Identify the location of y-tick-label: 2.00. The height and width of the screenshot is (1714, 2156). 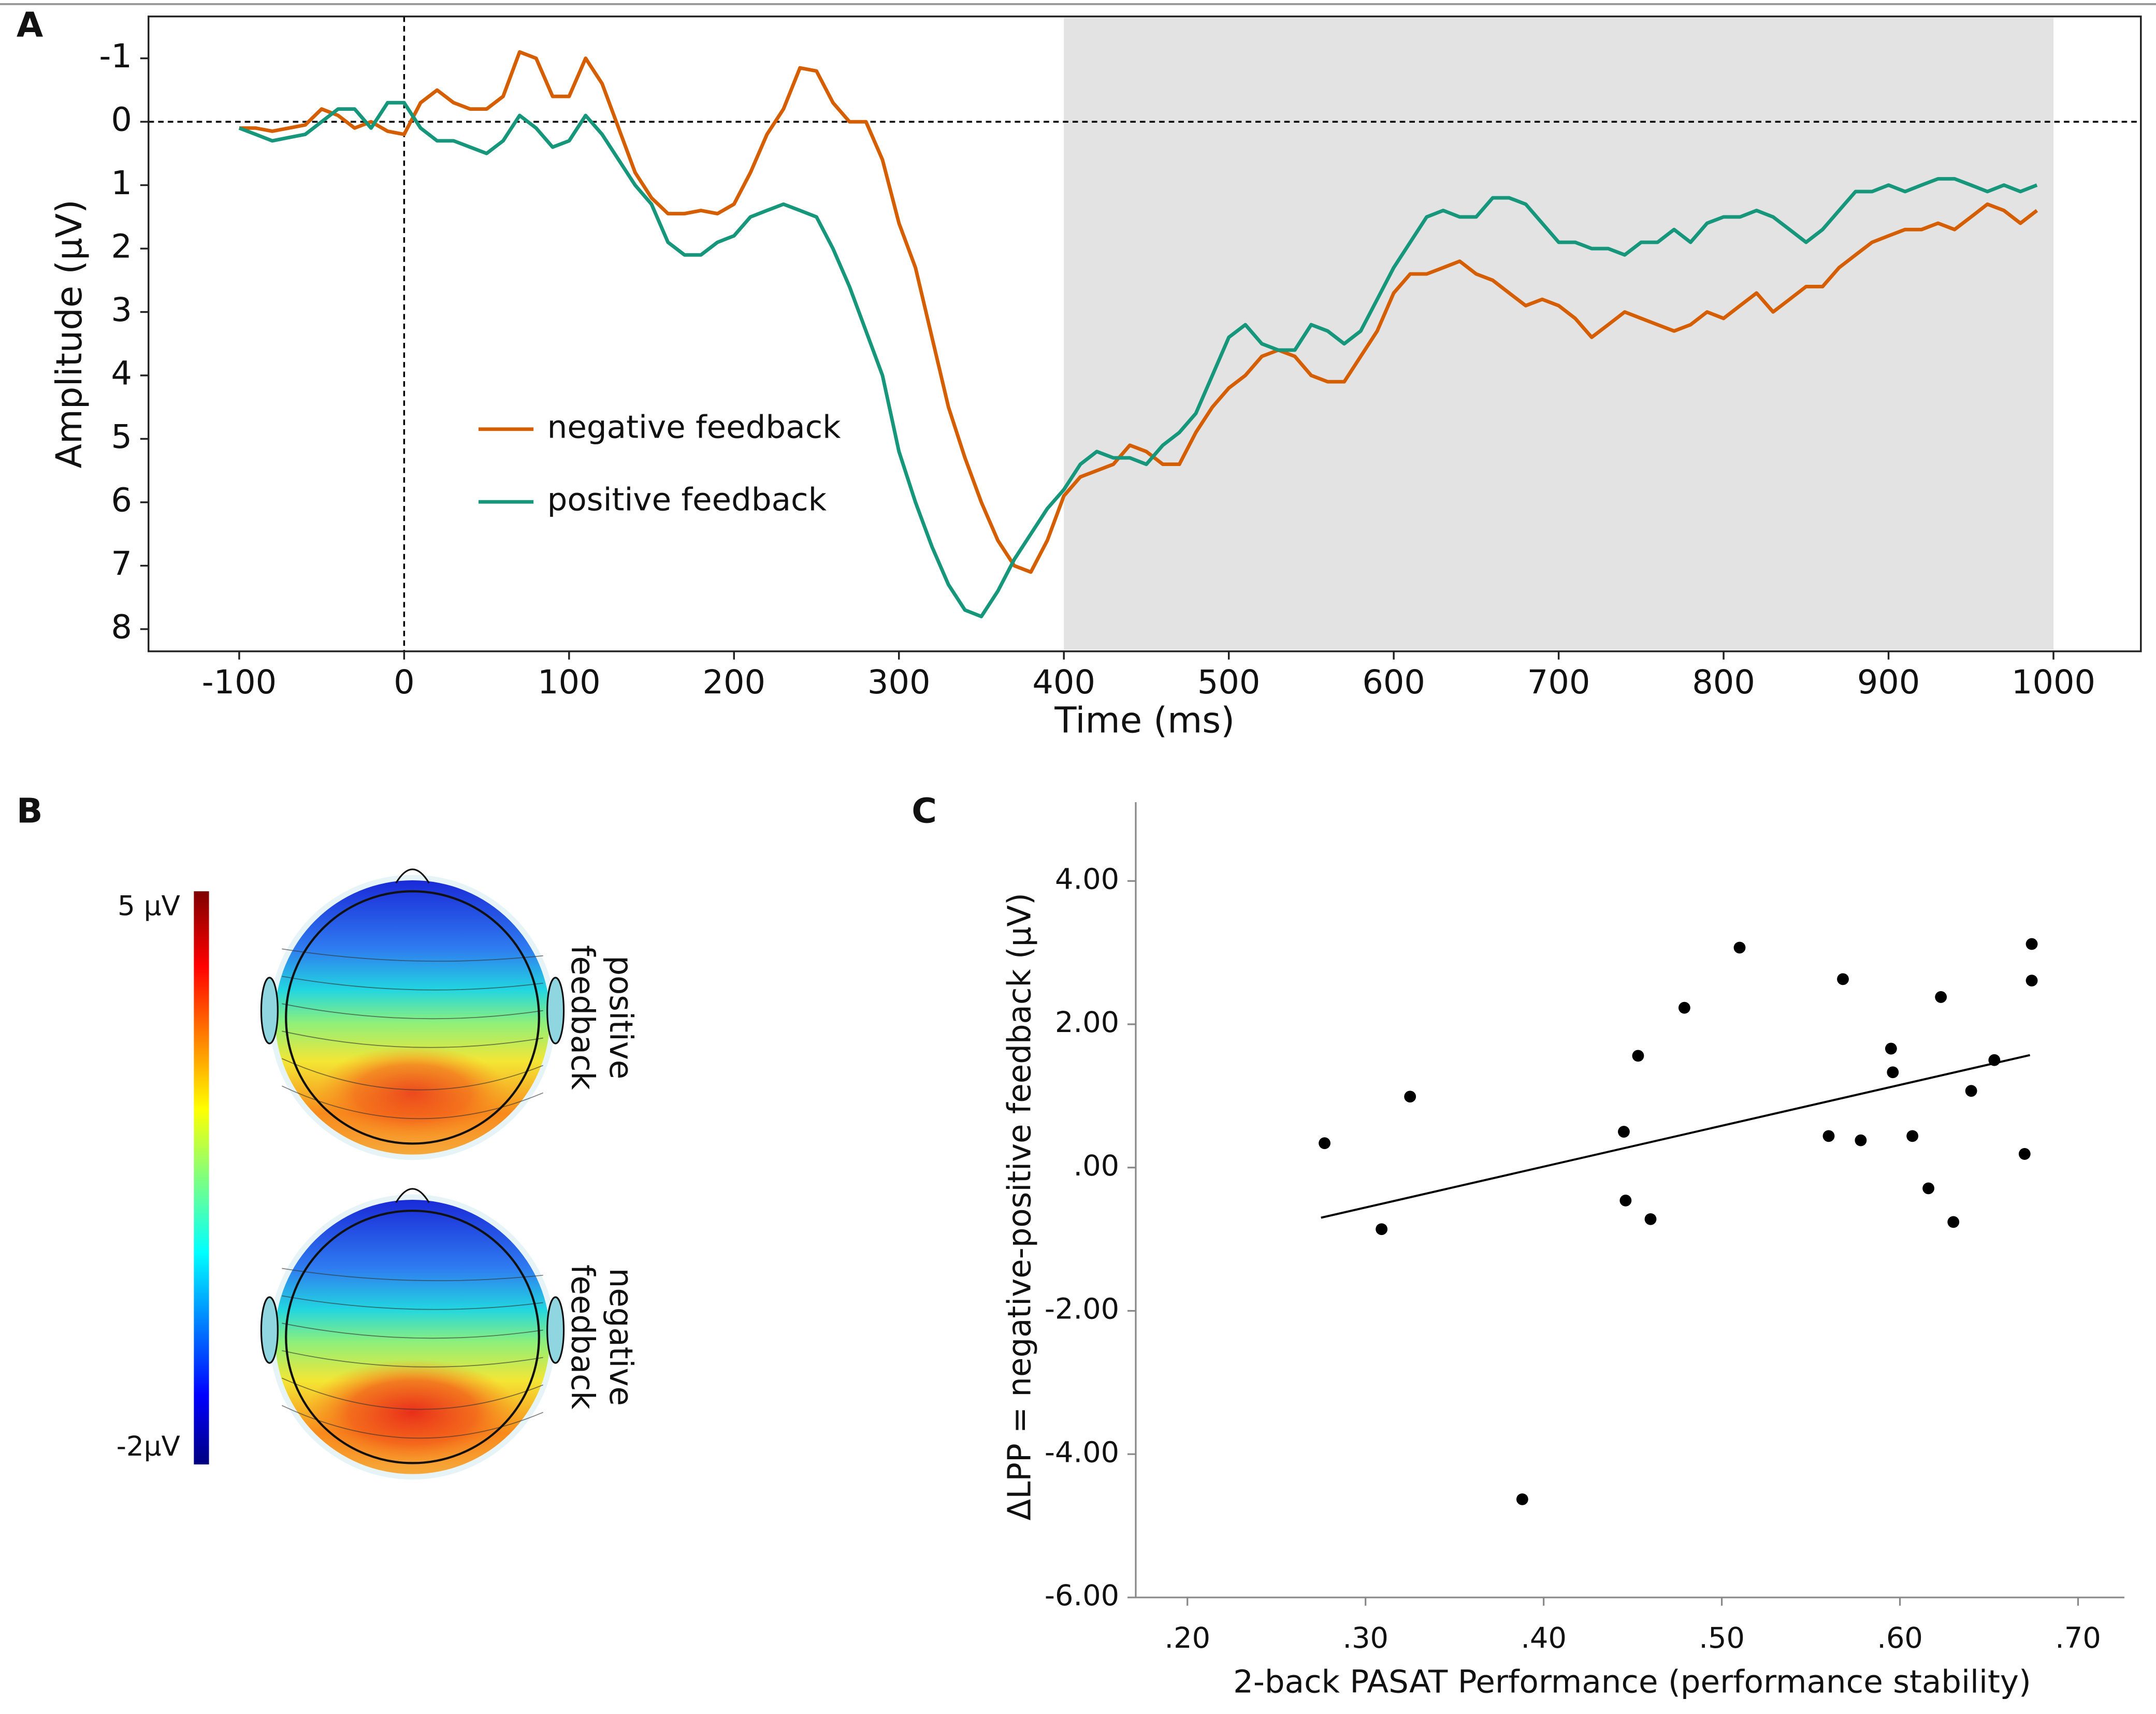
(1087, 1023).